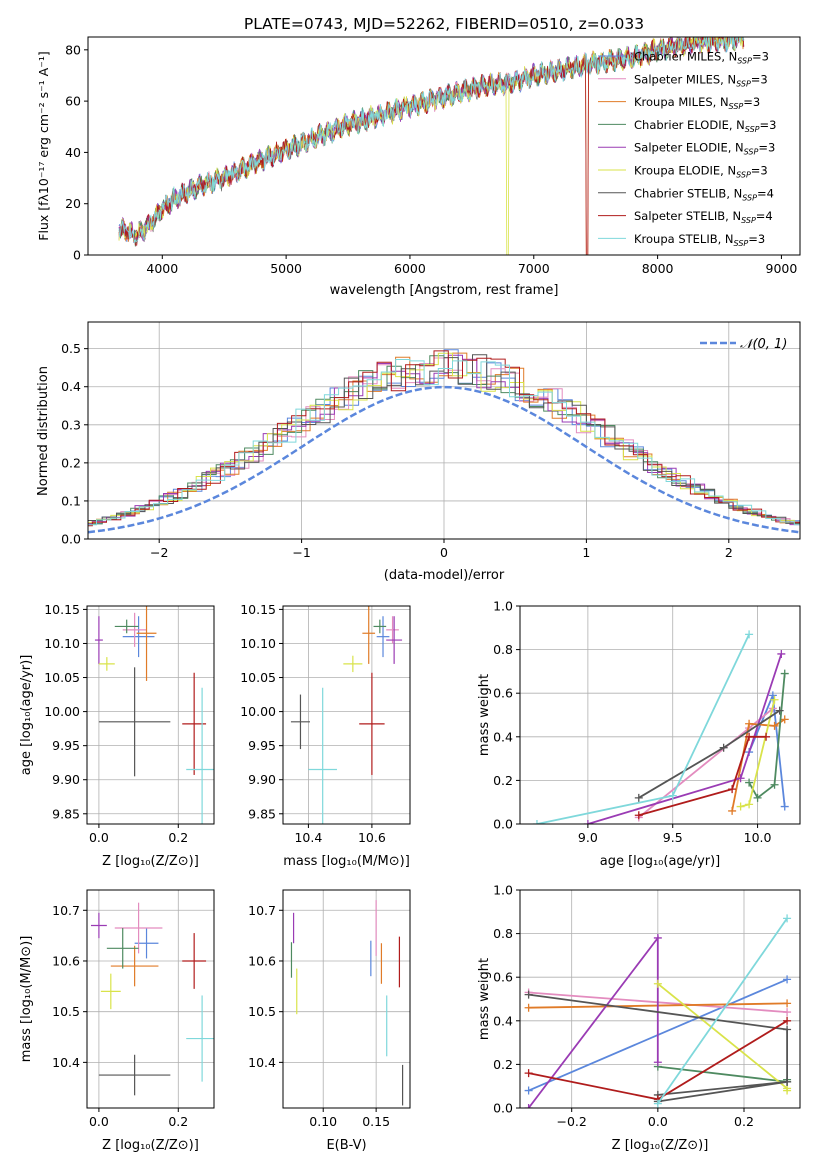  What do you see at coordinates (697, 103) in the screenshot?
I see `legend-label: Kroupa MILES, NSSP=3` at bounding box center [697, 103].